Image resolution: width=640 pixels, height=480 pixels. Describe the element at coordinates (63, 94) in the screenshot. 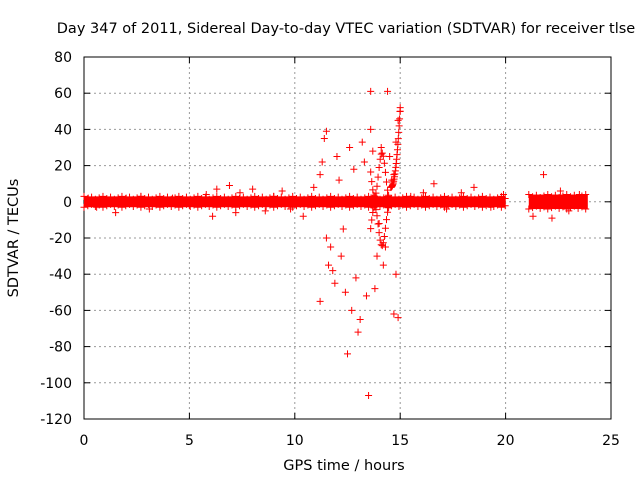

I see `y-tick-label: 60` at that location.